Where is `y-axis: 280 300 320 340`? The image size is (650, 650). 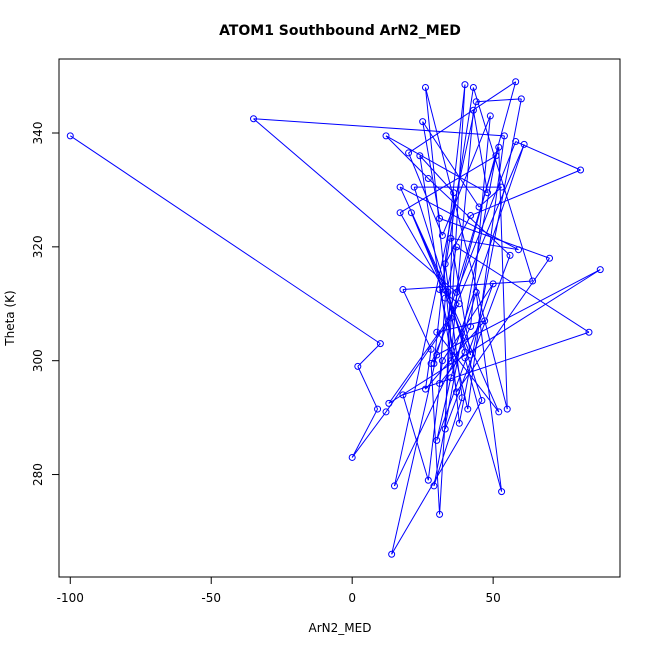 y-axis: 280 300 320 340 is located at coordinates (45, 304).